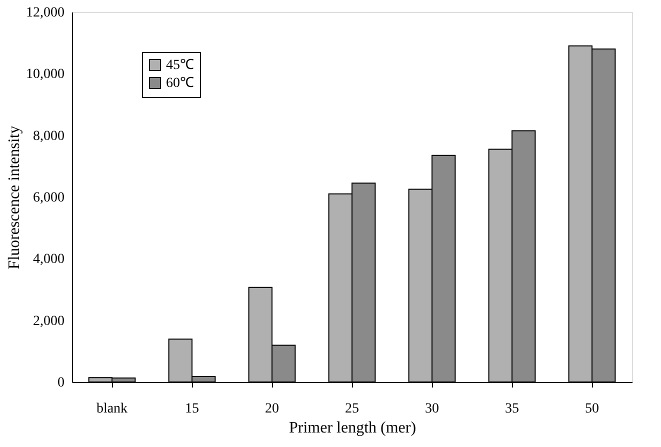 The width and height of the screenshot is (661, 447). Describe the element at coordinates (48, 260) in the screenshot. I see `y-tick-label: 4,000` at that location.